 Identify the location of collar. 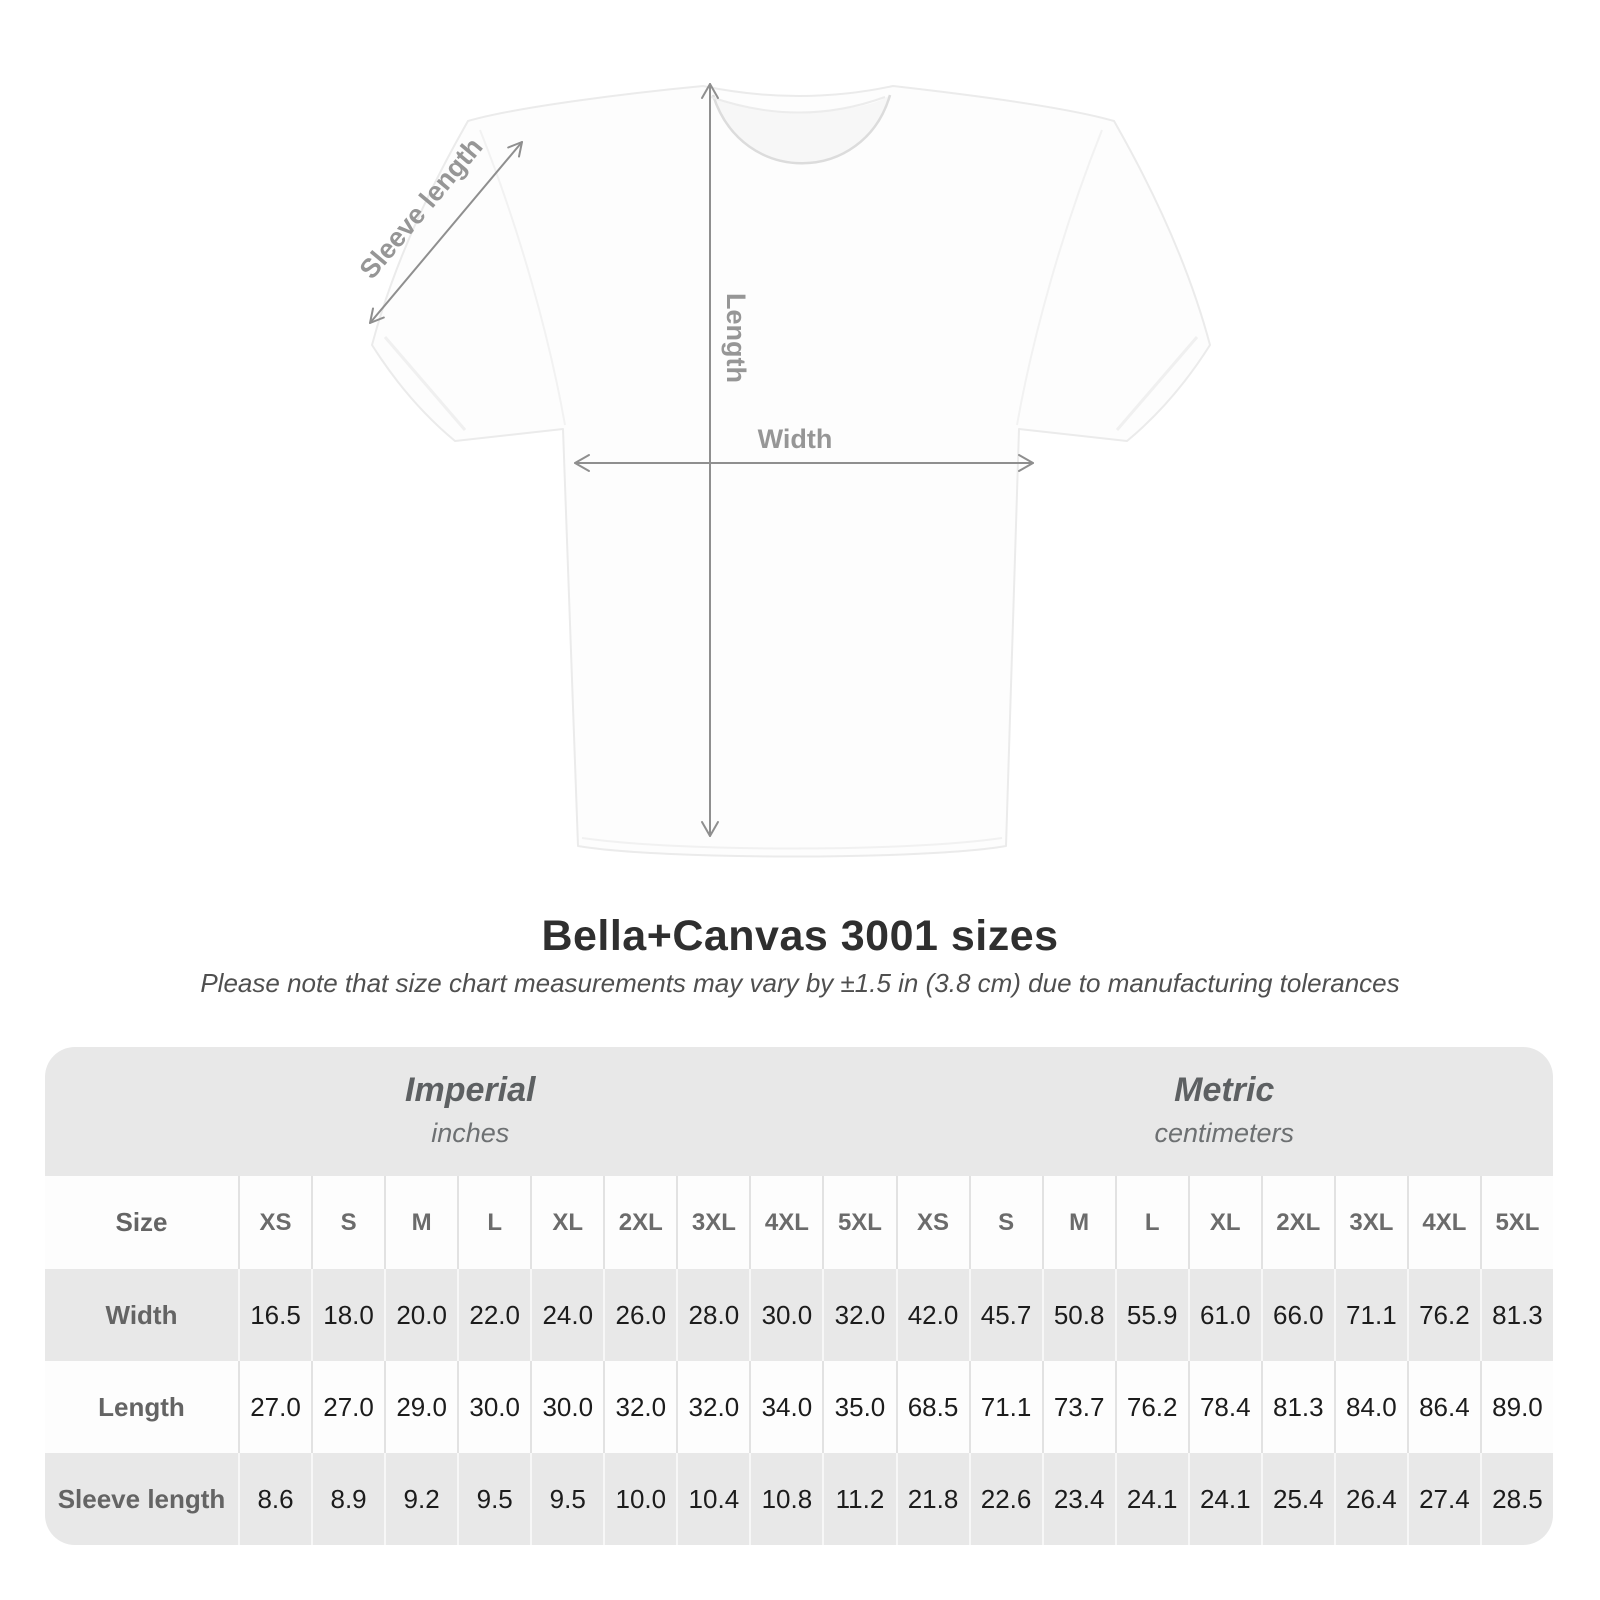
(801, 129).